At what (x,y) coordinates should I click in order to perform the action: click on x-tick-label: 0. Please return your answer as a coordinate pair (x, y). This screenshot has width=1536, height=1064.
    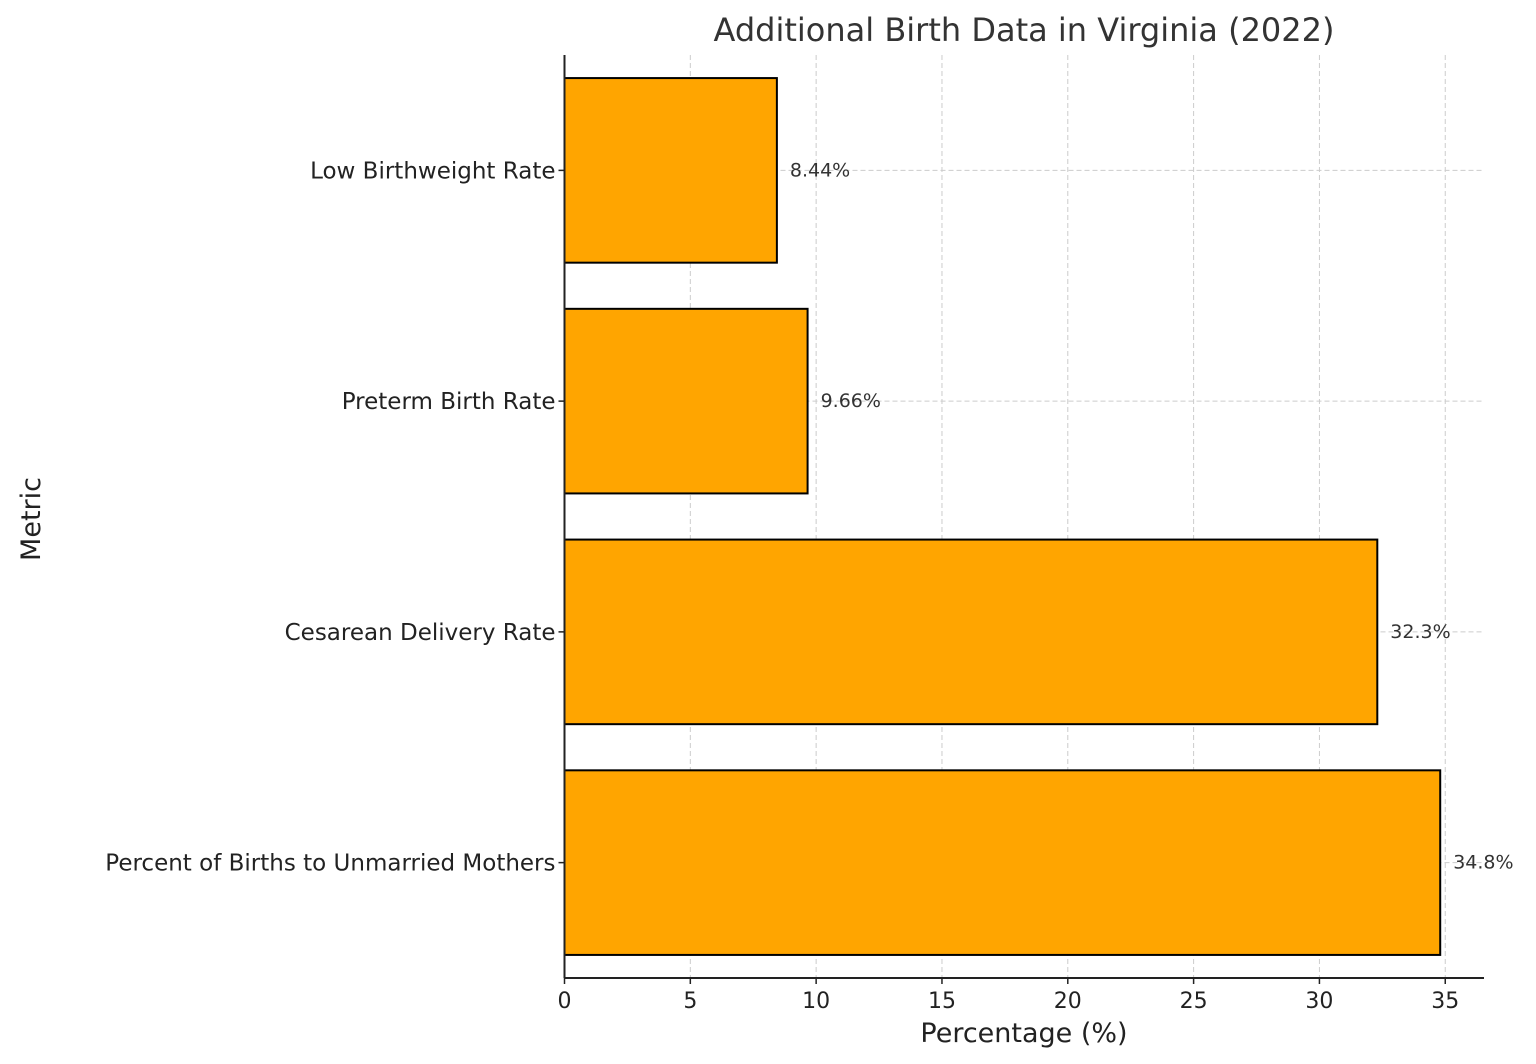
    Looking at the image, I should click on (565, 1001).